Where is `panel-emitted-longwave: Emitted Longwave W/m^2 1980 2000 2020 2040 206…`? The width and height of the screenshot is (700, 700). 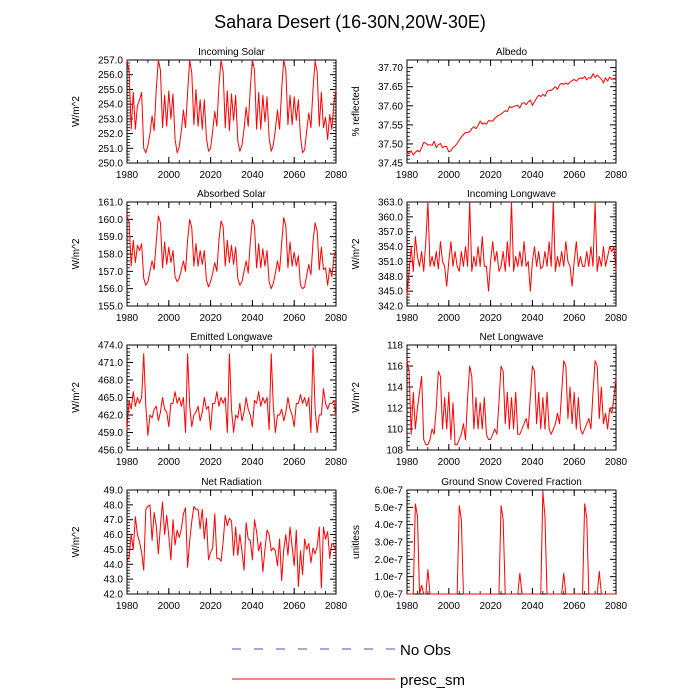
panel-emitted-longwave: Emitted Longwave W/m^2 1980 2000 2020 2040 206… is located at coordinates (209, 400).